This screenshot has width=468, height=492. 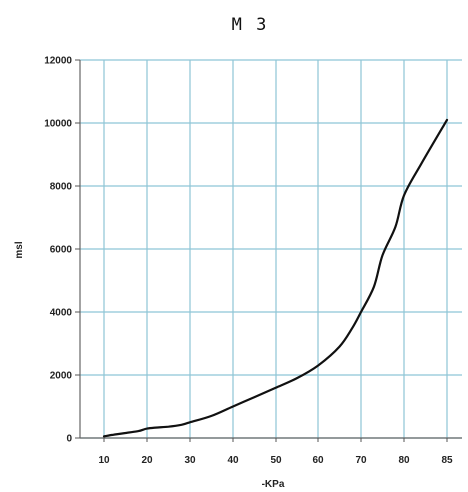 What do you see at coordinates (104, 460) in the screenshot?
I see `x-tick-label-10: 10` at bounding box center [104, 460].